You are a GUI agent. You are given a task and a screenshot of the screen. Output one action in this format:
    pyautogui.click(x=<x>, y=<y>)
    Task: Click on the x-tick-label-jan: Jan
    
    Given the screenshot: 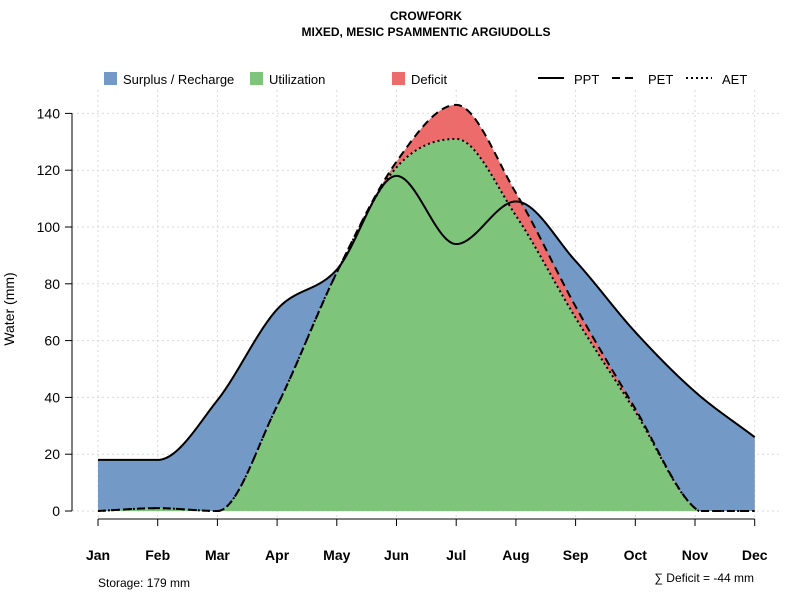 What is the action you would take?
    pyautogui.click(x=98, y=555)
    